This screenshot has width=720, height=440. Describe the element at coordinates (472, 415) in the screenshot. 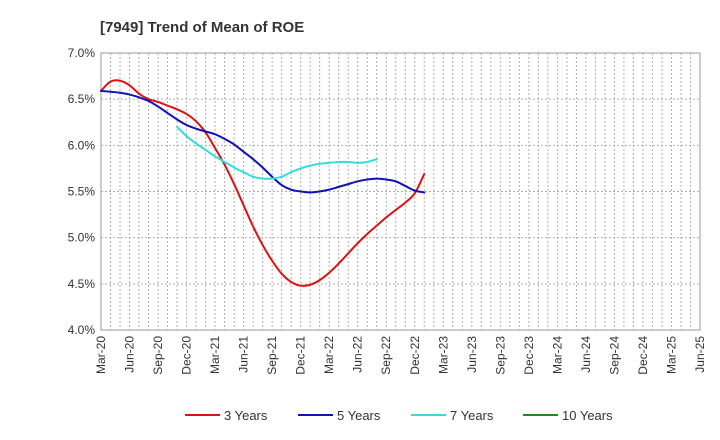

I see `legend-label: 7 Years` at that location.